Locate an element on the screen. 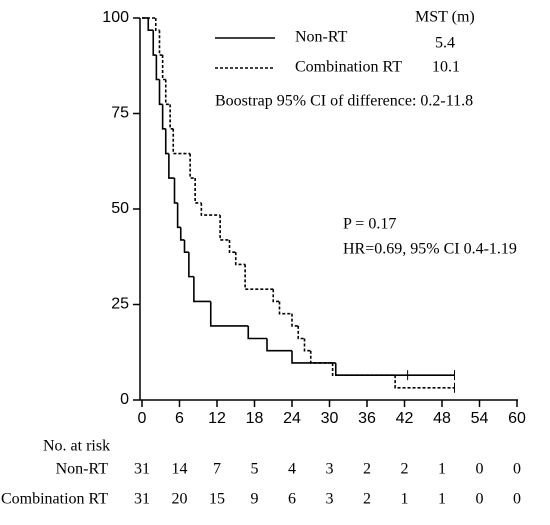  at-risk-count: 20 is located at coordinates (180, 499).